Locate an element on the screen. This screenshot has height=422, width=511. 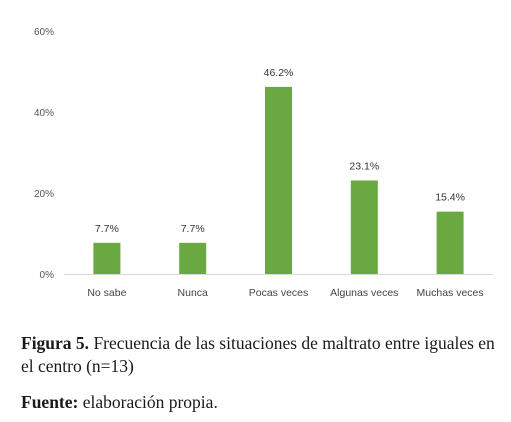
source-caption: Fuente: elaboración propia. is located at coordinates (261, 402).